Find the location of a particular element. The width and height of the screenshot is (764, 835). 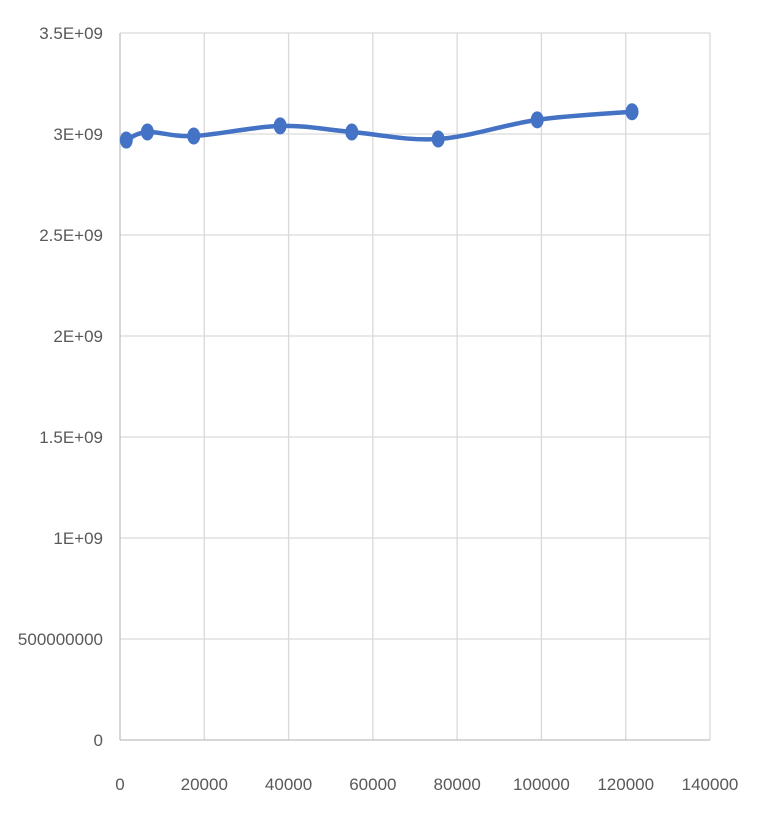

y-tick-label: 2.5E+09 is located at coordinates (71, 235).